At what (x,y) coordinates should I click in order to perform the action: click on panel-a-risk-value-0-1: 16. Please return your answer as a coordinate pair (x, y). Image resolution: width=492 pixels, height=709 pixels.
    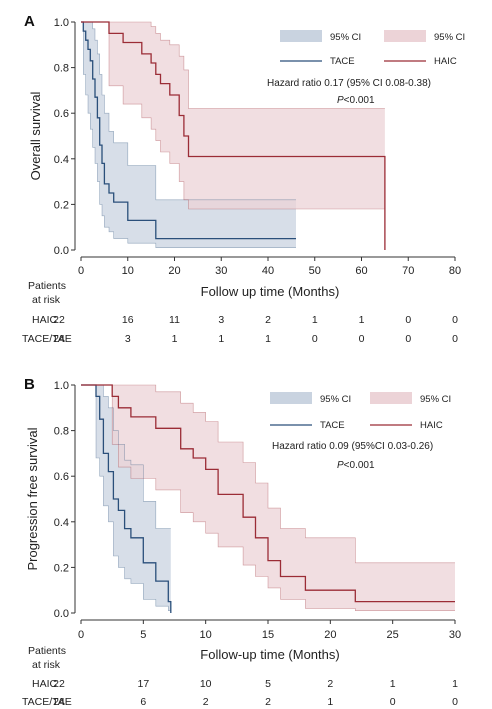
    Looking at the image, I should click on (128, 320).